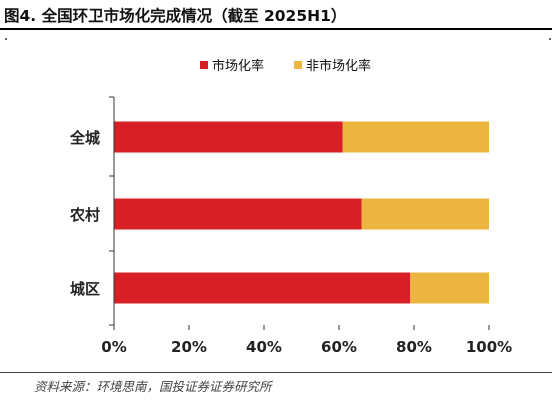  What do you see at coordinates (339, 66) in the screenshot?
I see `legend-label-non-market: 非市场化率` at bounding box center [339, 66].